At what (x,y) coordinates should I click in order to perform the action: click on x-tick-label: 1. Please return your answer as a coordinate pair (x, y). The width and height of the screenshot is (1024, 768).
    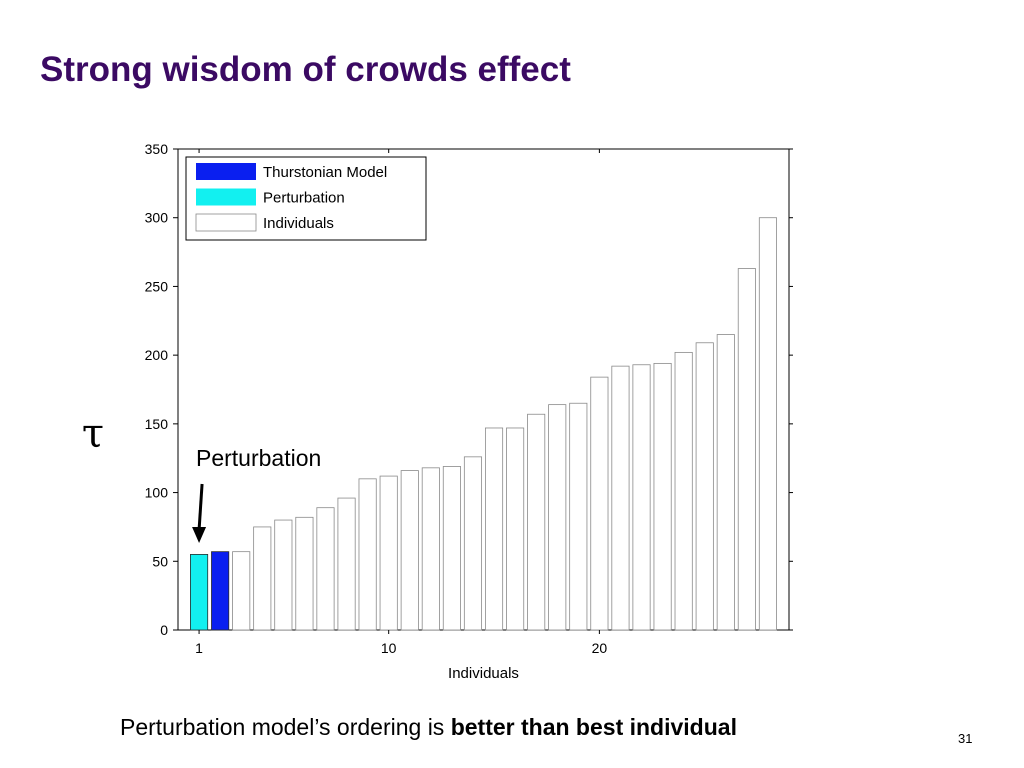
    Looking at the image, I should click on (199, 648).